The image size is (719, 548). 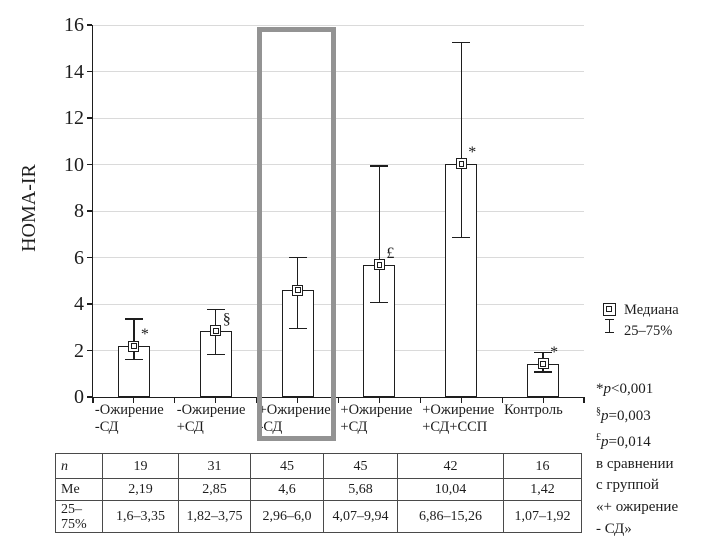 I want to click on note-line: *p<0,001, so click(x=625, y=389).